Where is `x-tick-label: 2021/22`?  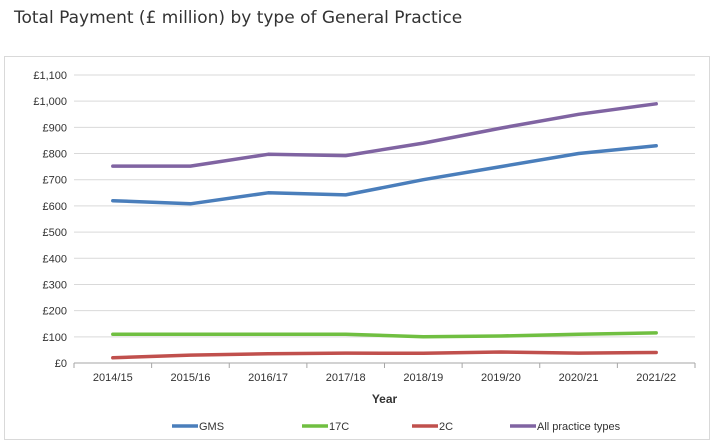 x-tick-label: 2021/22 is located at coordinates (656, 378).